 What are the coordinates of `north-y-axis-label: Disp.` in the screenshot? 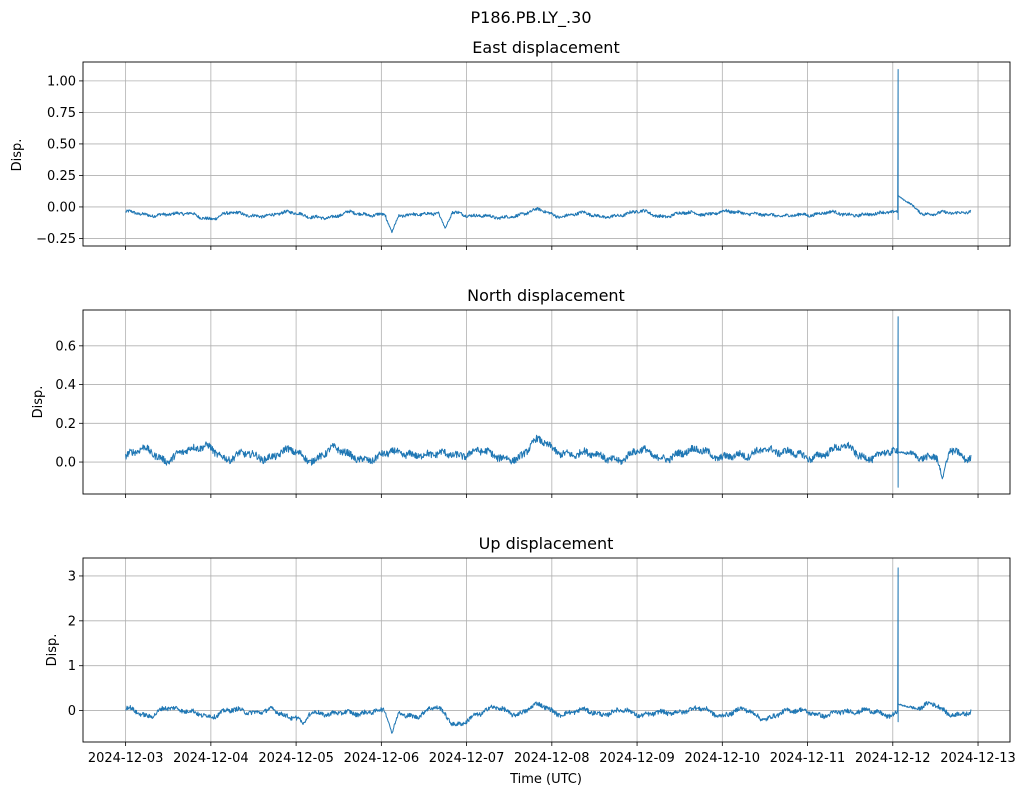 It's located at (38, 402).